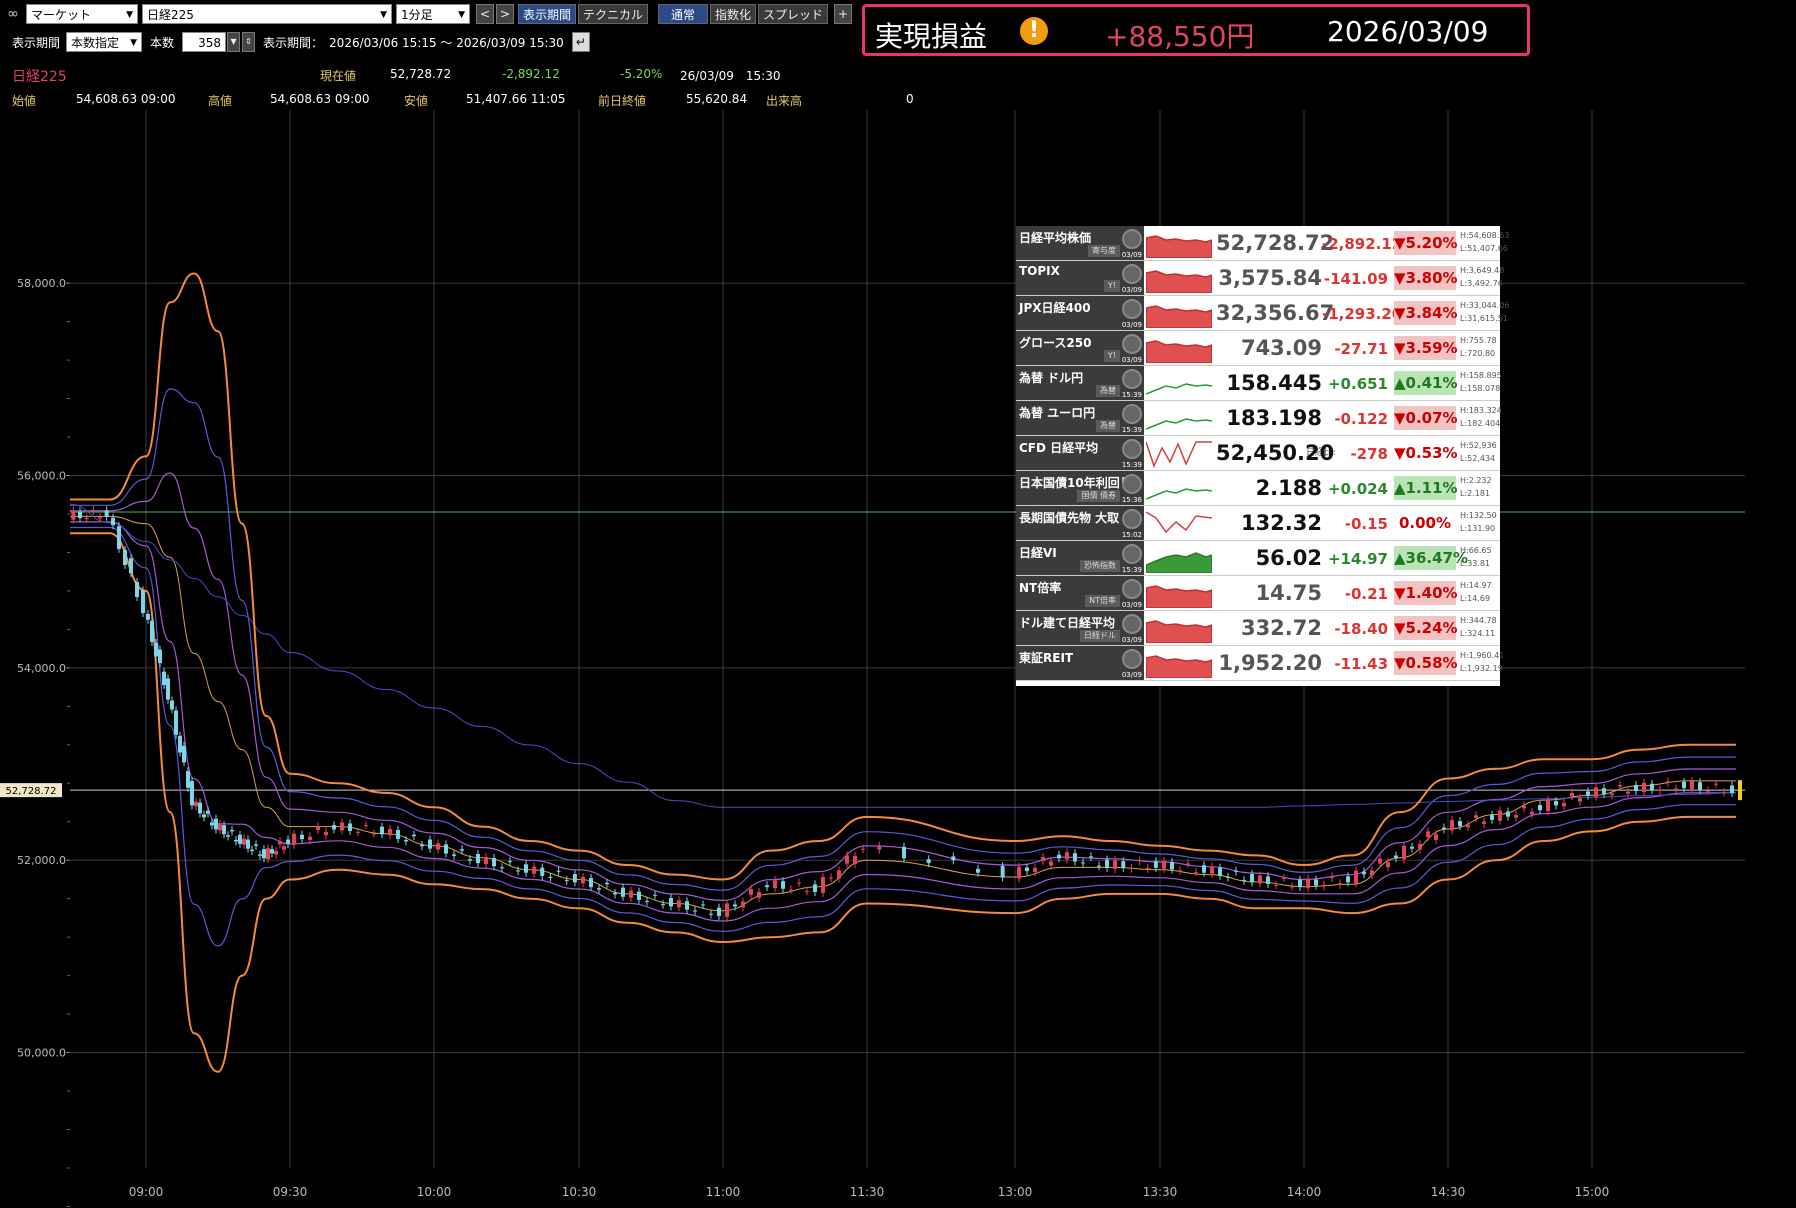 The height and width of the screenshot is (1208, 1796). Describe the element at coordinates (41, 1053) in the screenshot. I see `y-tick-label: 50,000.0` at that location.